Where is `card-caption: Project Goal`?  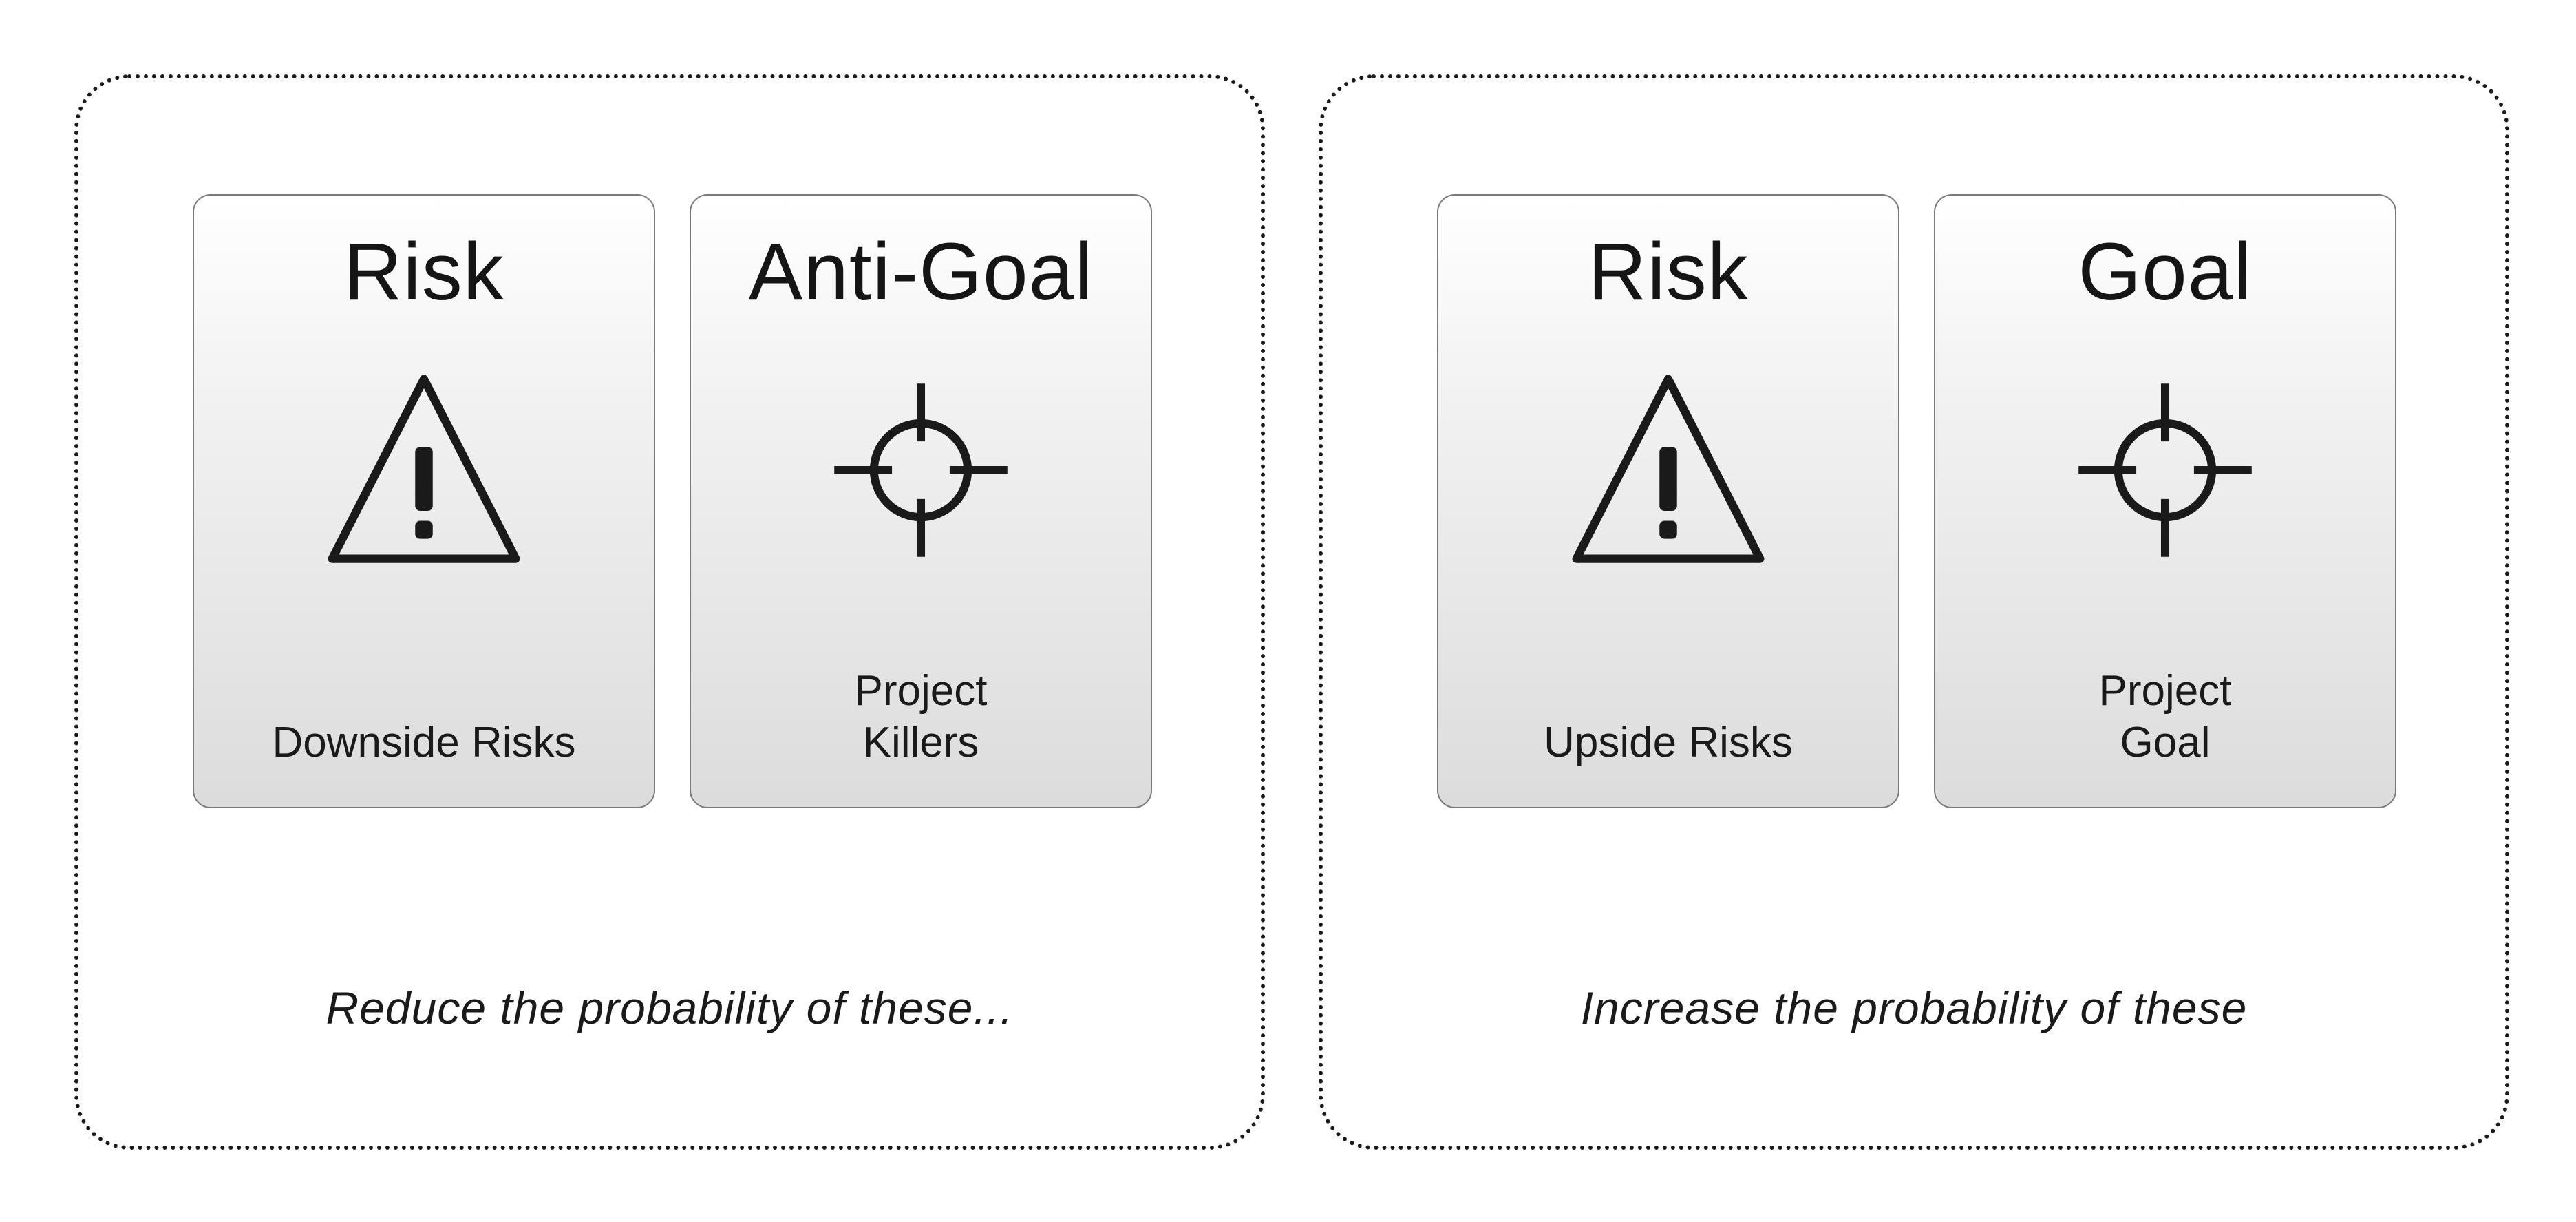 card-caption: Project Goal is located at coordinates (2165, 716).